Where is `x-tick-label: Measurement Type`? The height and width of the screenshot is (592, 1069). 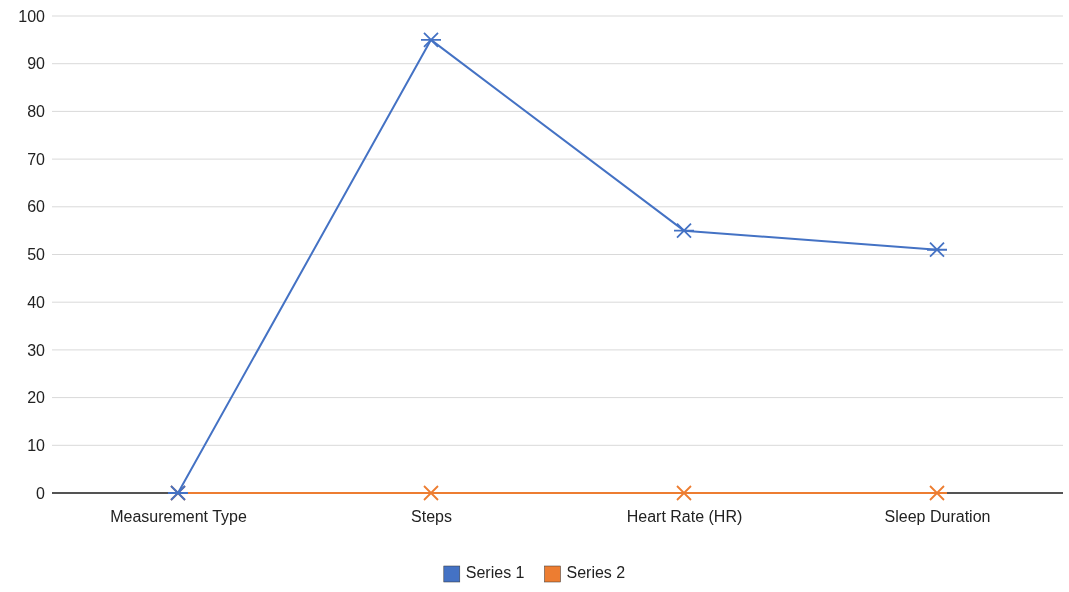 x-tick-label: Measurement Type is located at coordinates (178, 516).